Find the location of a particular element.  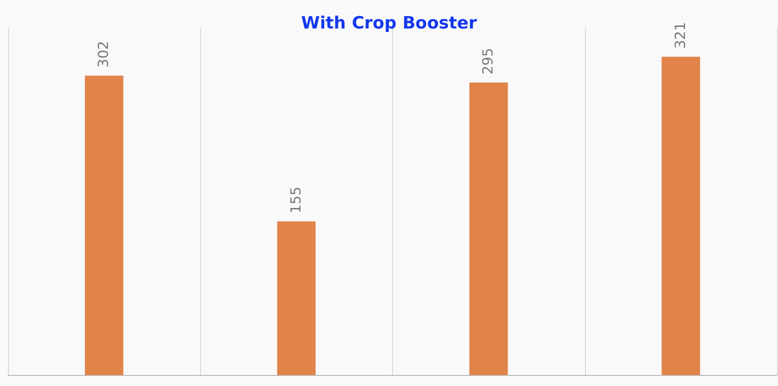

data-label: 155 is located at coordinates (296, 200).